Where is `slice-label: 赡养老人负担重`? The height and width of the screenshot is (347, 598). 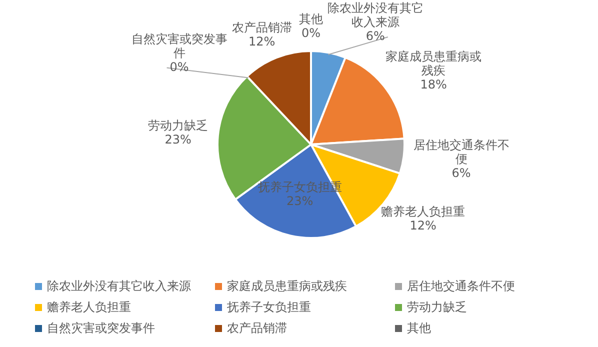
slice-label: 赡养老人负担重 is located at coordinates (423, 211).